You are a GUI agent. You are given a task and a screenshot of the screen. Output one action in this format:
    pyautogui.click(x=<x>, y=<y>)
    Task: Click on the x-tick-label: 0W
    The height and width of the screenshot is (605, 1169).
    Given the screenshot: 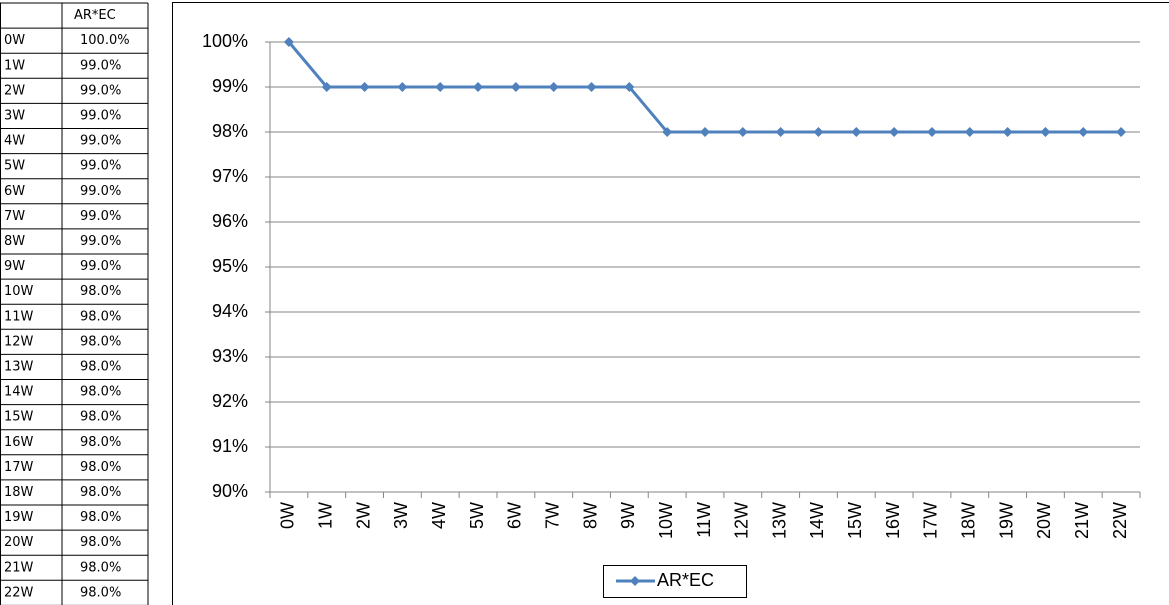 What is the action you would take?
    pyautogui.click(x=288, y=515)
    